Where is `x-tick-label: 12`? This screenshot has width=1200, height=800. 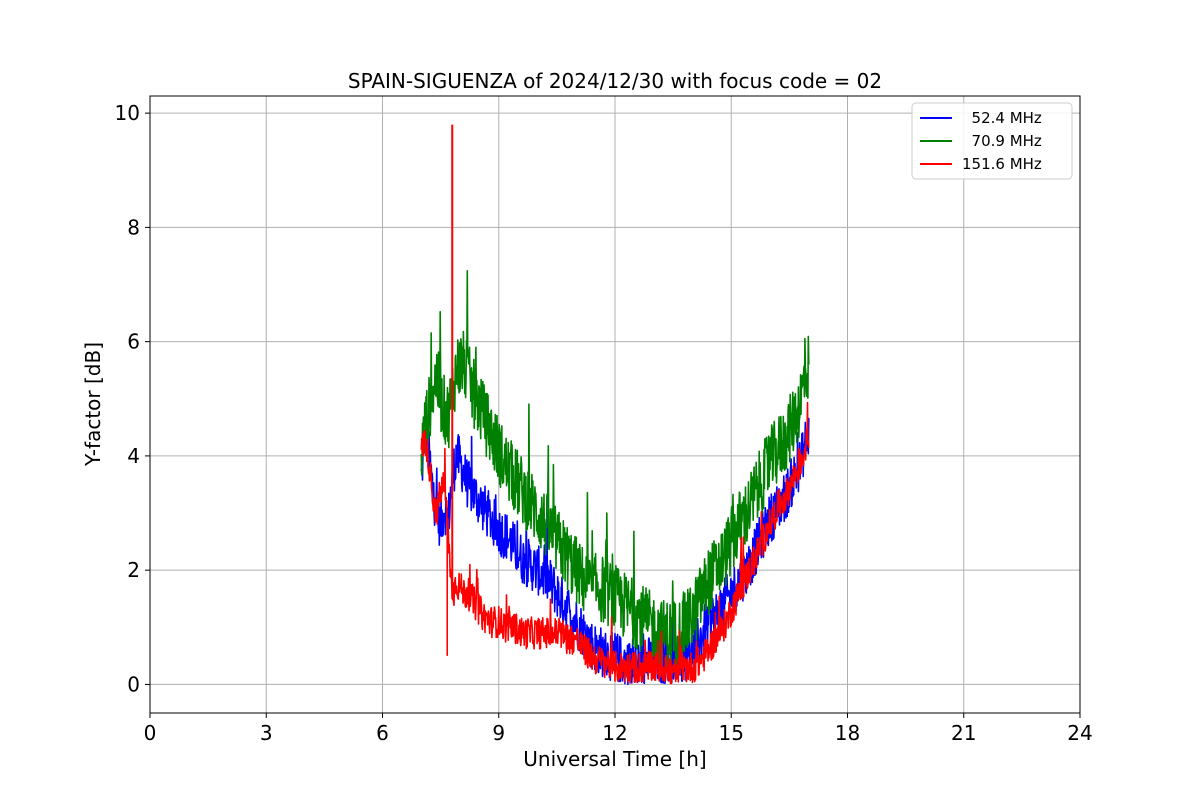 x-tick-label: 12 is located at coordinates (614, 733).